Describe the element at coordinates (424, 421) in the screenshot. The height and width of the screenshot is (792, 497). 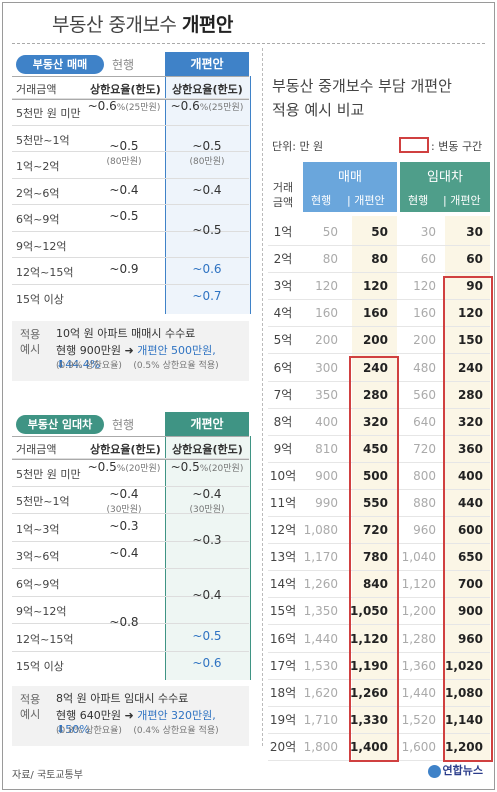
I see `rent-current-value: 640` at that location.